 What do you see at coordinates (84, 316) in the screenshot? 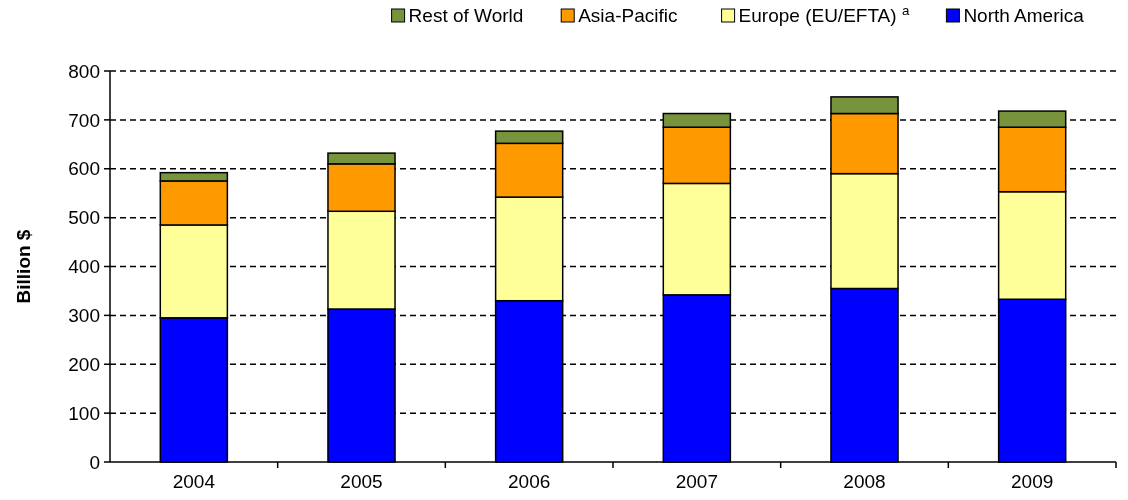
I see `y-tick-label: 300` at bounding box center [84, 316].